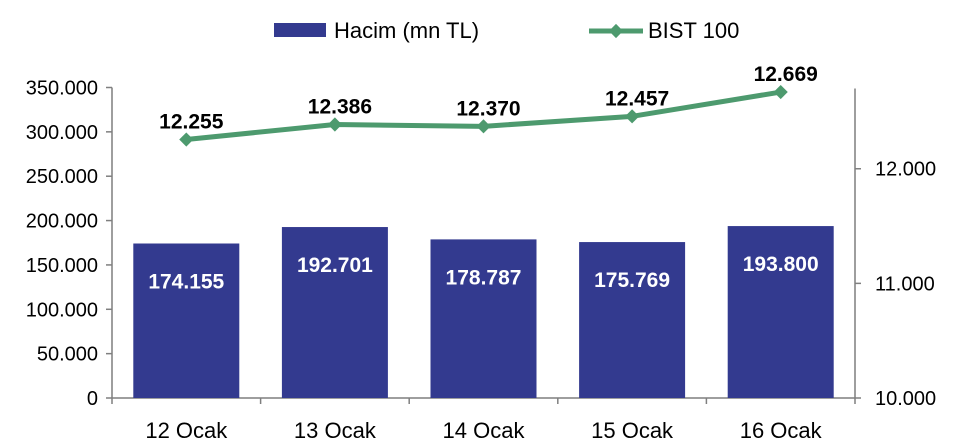 The image size is (960, 448). What do you see at coordinates (92, 399) in the screenshot?
I see `left-axis-tick-label: 0` at bounding box center [92, 399].